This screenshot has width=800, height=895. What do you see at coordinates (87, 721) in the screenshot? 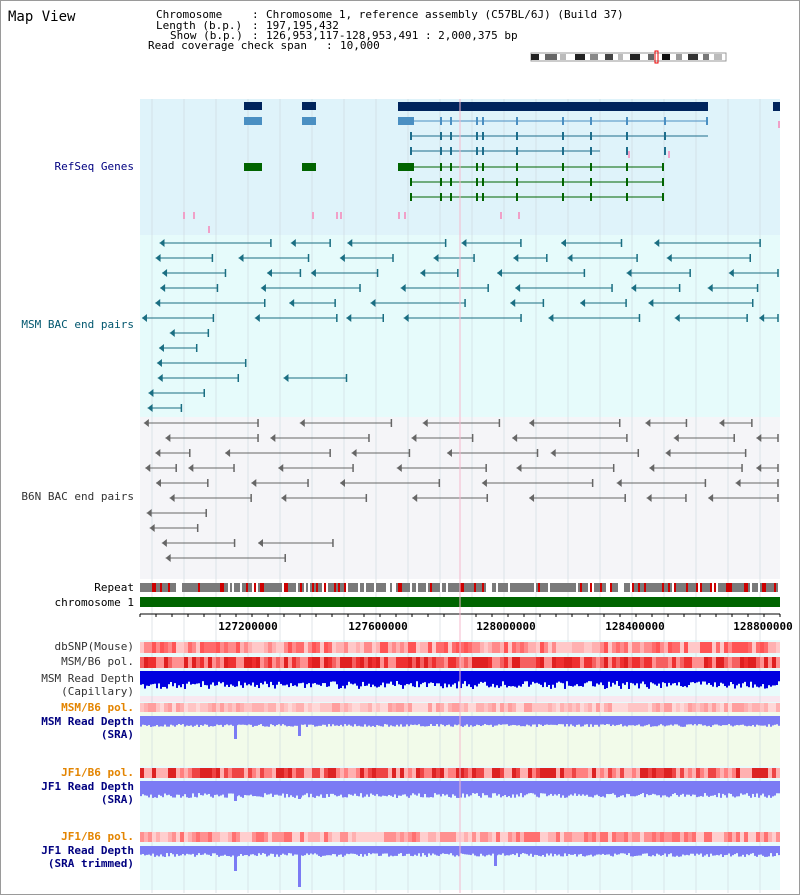
I see `label-msm-depth-sra-1: MSM Read Depth` at bounding box center [87, 721].